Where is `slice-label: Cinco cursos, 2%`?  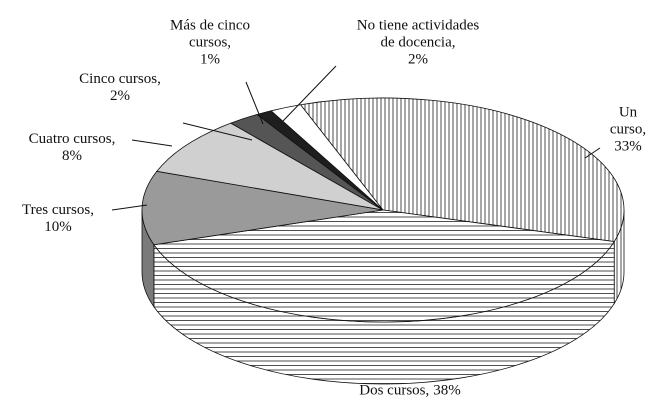 slice-label: Cinco cursos, 2% is located at coordinates (120, 88).